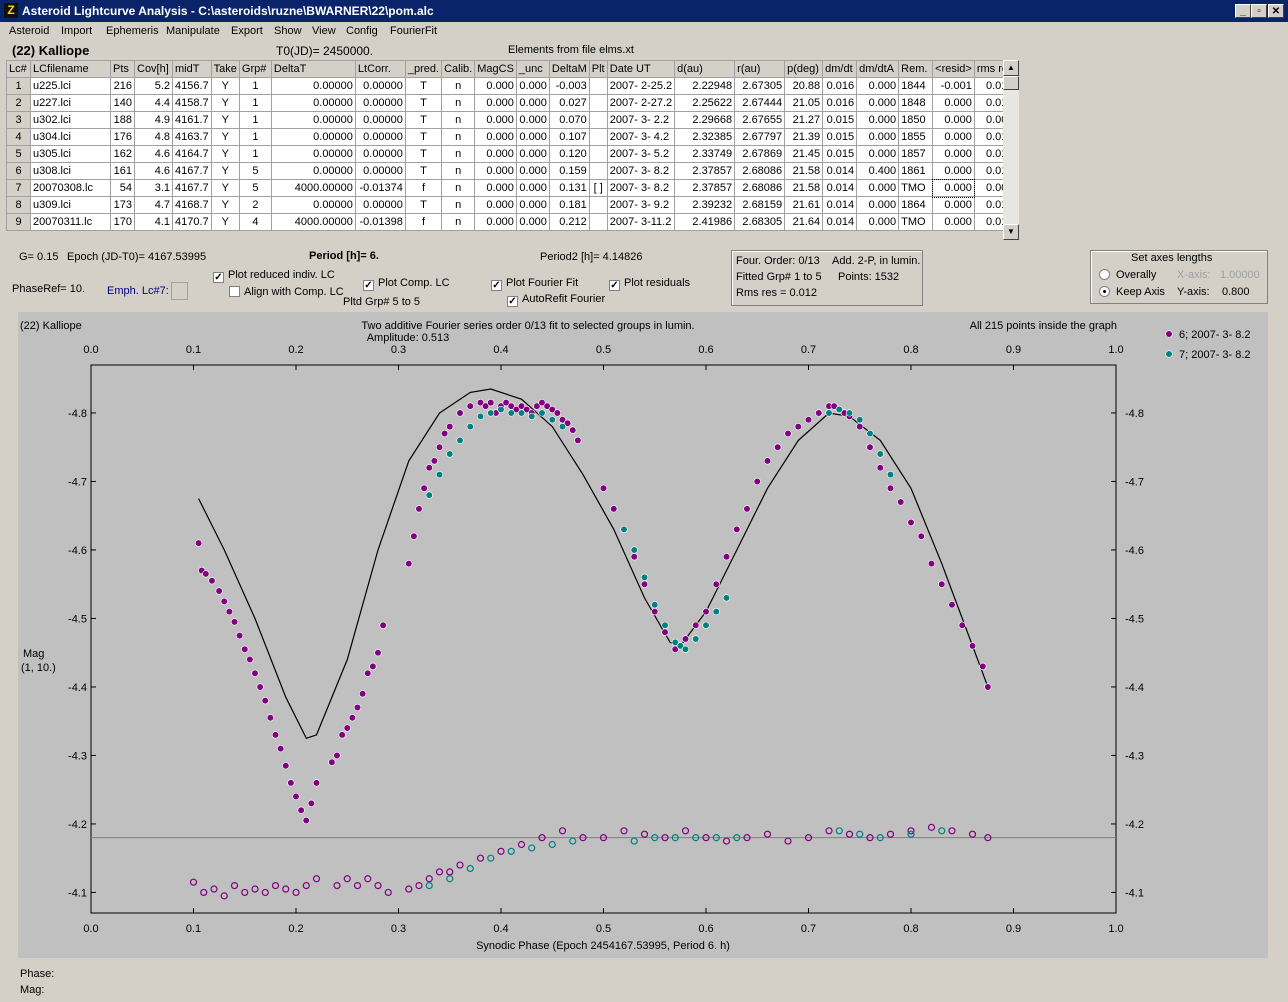 The image size is (1288, 1002). I want to click on table-cell: 4.7, so click(153, 205).